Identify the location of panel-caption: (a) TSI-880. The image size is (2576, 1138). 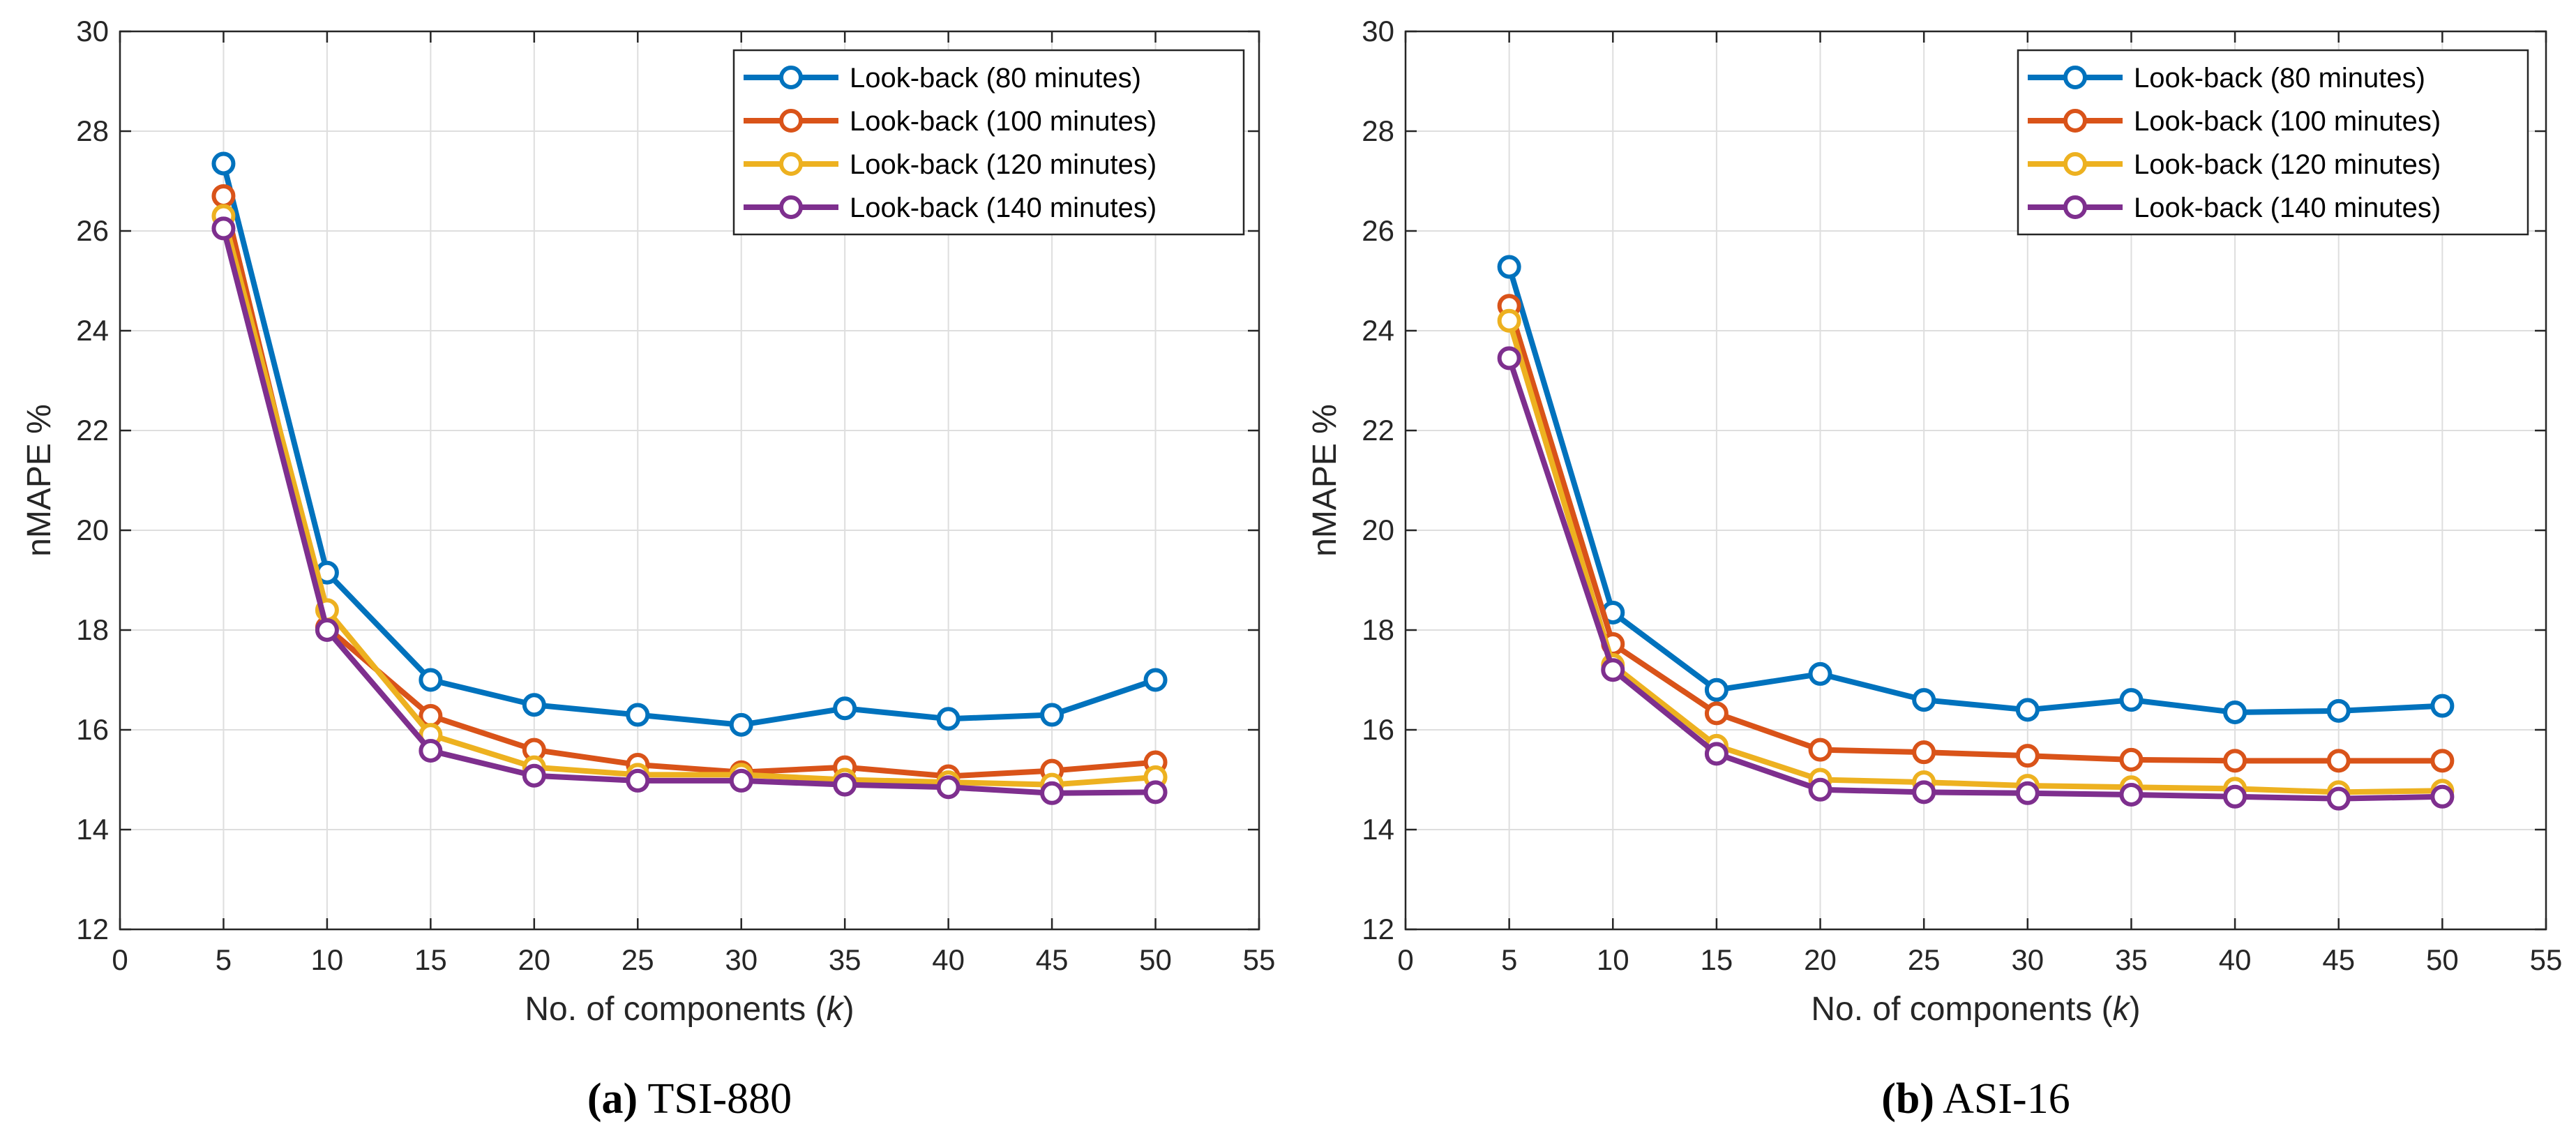
(689, 1099).